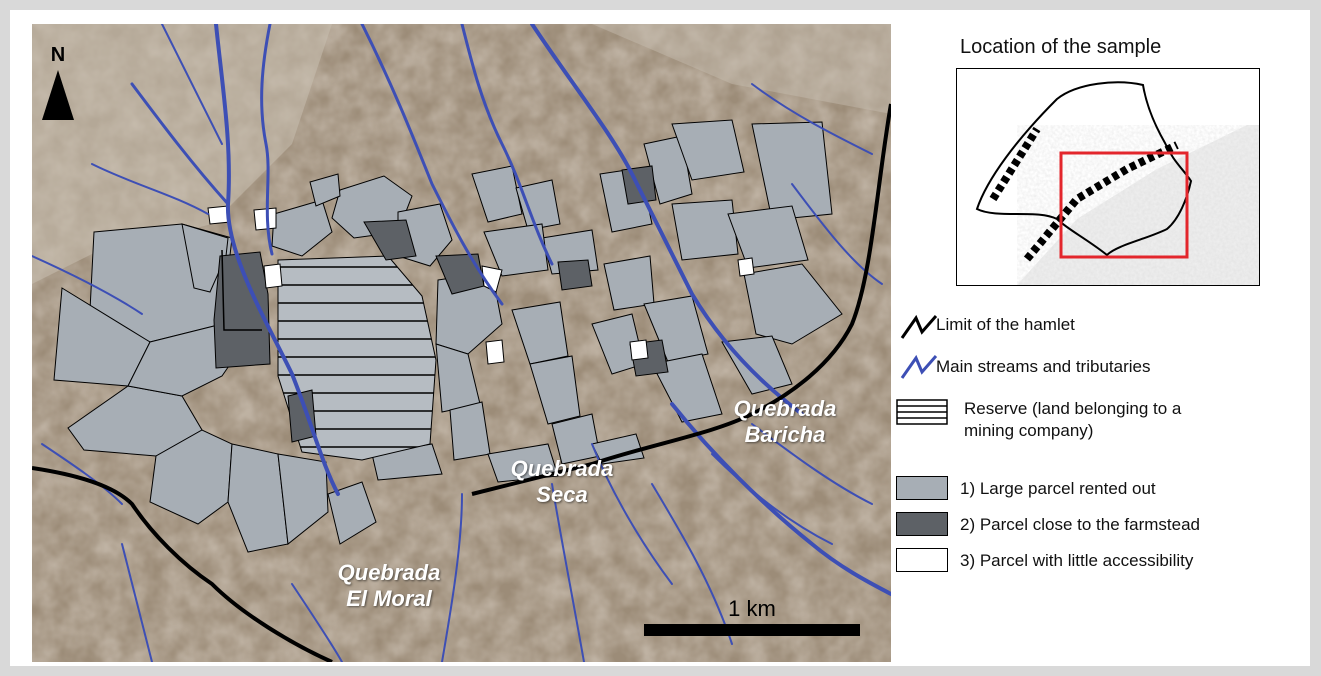 The image size is (1321, 676). I want to click on blue-stream-line-icon, so click(923, 366).